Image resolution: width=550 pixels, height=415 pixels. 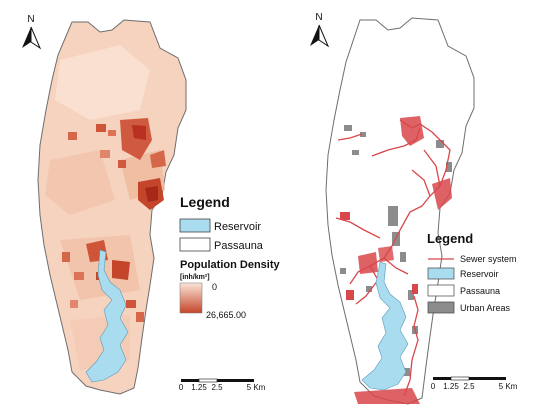 I want to click on legend-swatch-urban, so click(x=441, y=307).